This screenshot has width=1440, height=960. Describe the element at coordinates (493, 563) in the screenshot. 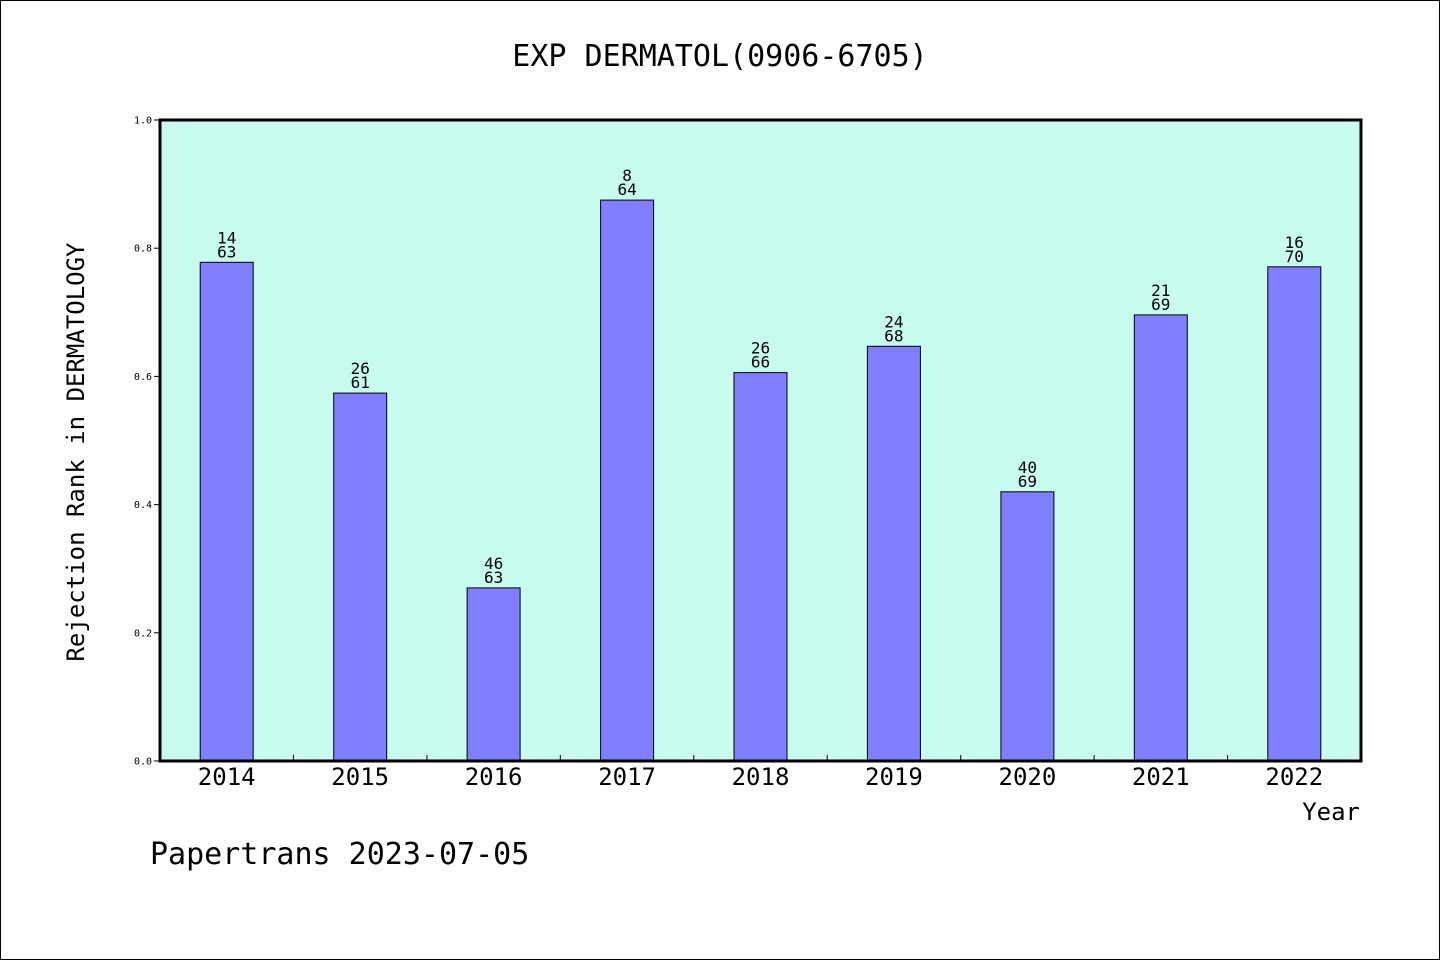

I see `rank-label-2016: 46` at that location.